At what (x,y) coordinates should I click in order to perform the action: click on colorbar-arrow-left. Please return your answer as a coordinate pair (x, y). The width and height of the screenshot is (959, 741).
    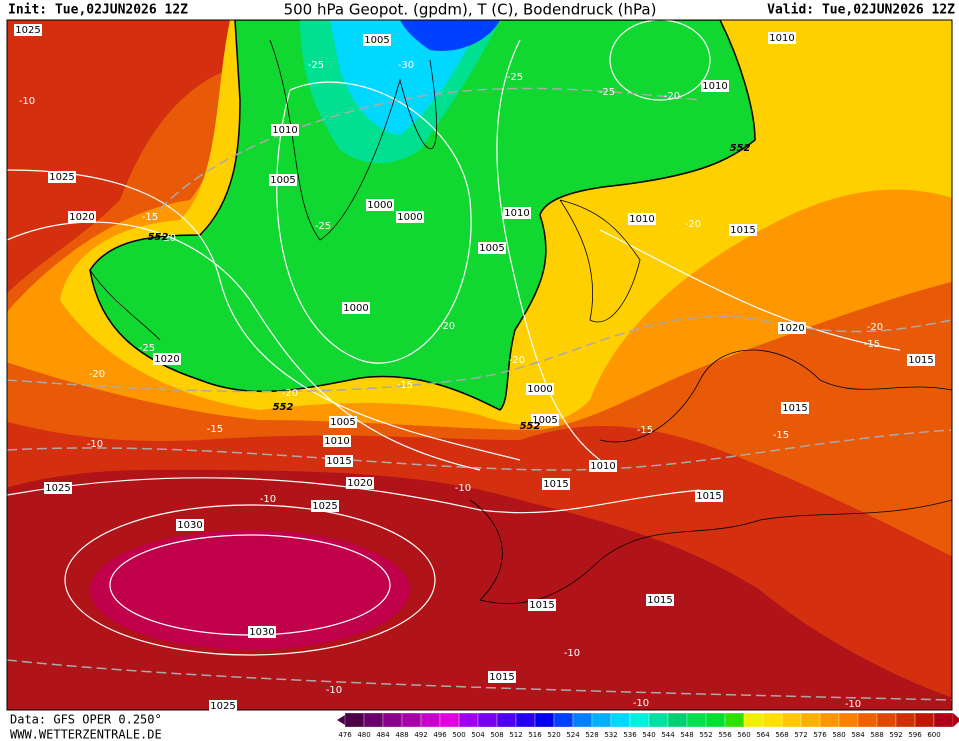
    Looking at the image, I should click on (341, 720).